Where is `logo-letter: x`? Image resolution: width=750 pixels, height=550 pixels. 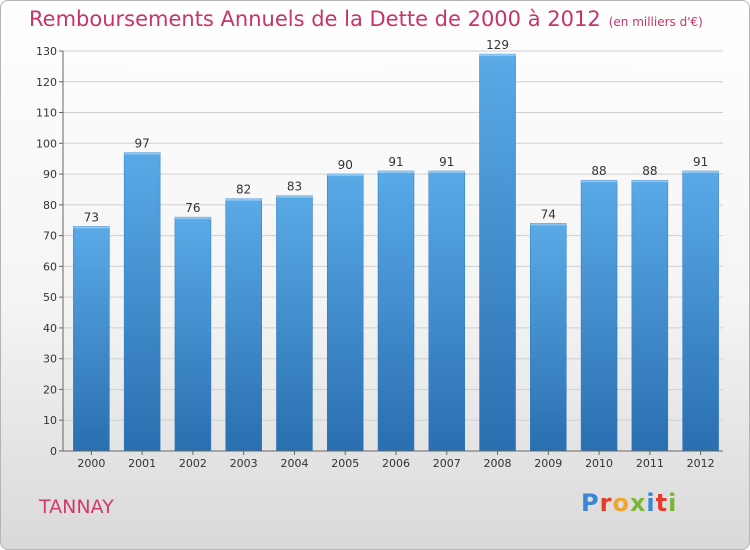
logo-letter: x is located at coordinates (638, 503).